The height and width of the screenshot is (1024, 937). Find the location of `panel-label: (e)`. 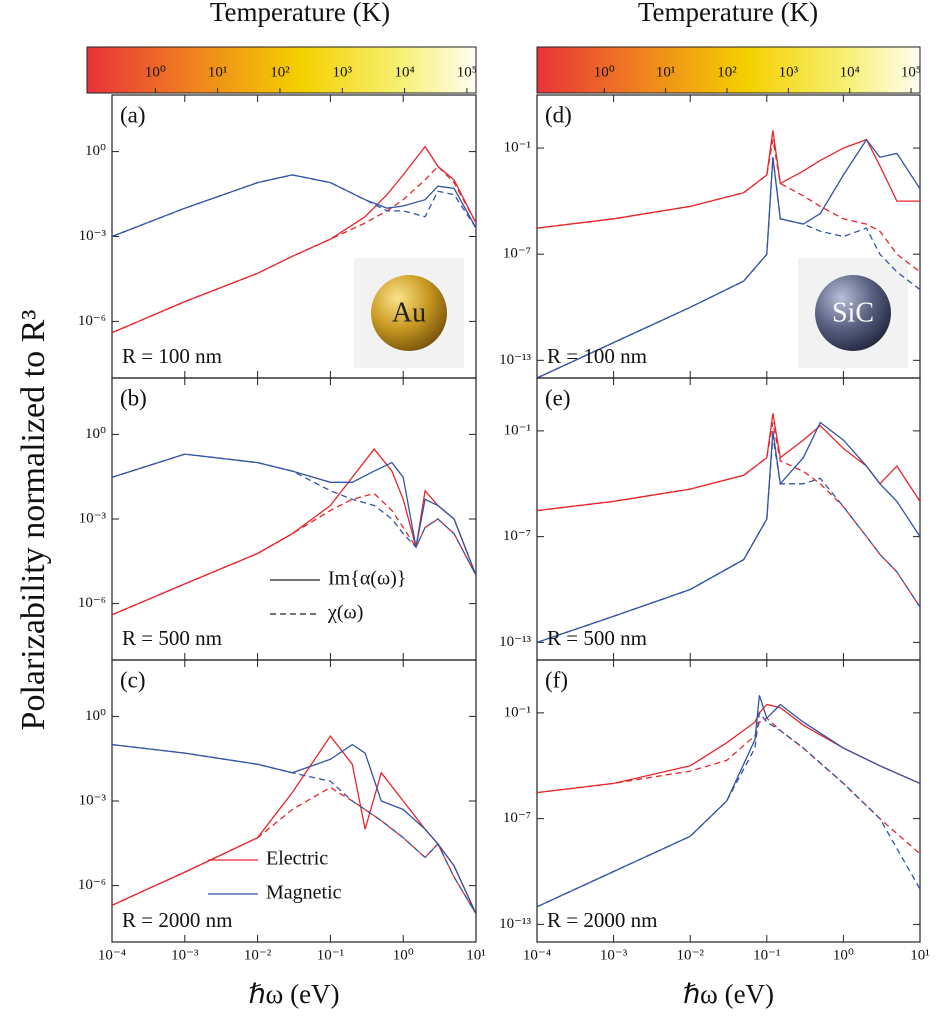

panel-label: (e) is located at coordinates (558, 397).